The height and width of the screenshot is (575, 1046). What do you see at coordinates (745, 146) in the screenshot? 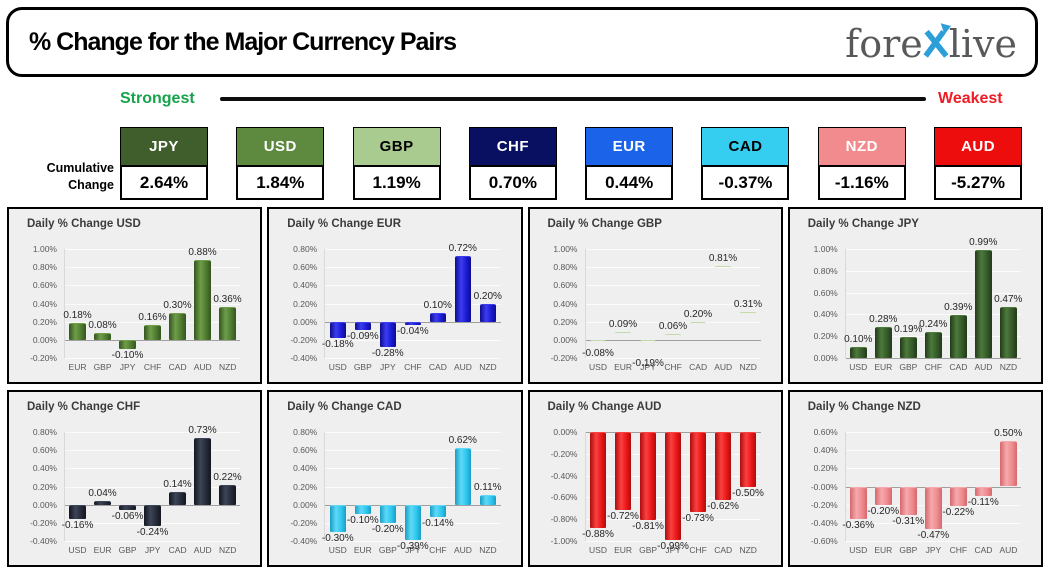
I see `currency-header: CAD` at bounding box center [745, 146].